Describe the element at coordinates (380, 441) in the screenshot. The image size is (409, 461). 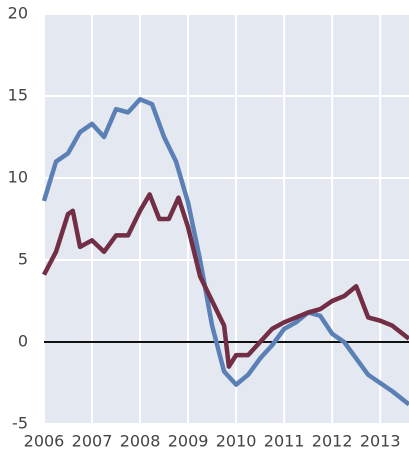
I see `x-tick-label: 2013` at that location.